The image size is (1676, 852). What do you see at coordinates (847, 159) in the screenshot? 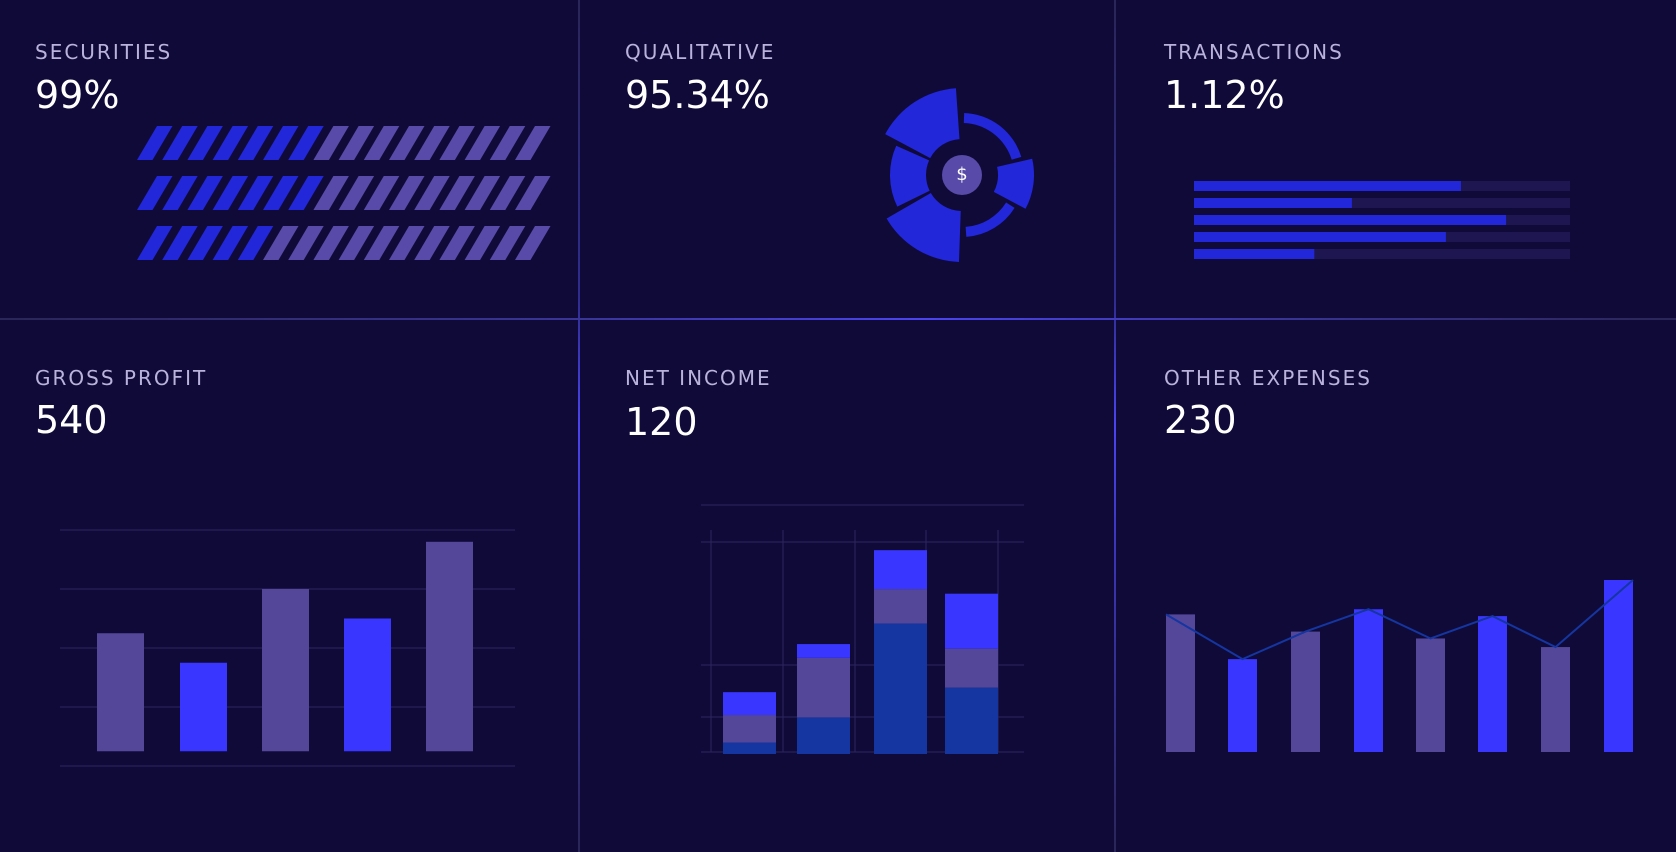
I see `qualitative-panel: QUALITATIVE 95.34% $` at bounding box center [847, 159].